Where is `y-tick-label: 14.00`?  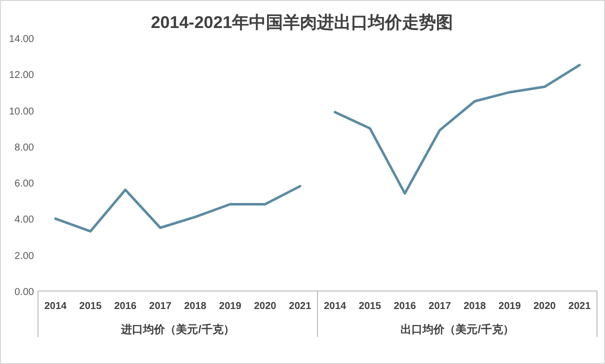 y-tick-label: 14.00 is located at coordinates (21, 39).